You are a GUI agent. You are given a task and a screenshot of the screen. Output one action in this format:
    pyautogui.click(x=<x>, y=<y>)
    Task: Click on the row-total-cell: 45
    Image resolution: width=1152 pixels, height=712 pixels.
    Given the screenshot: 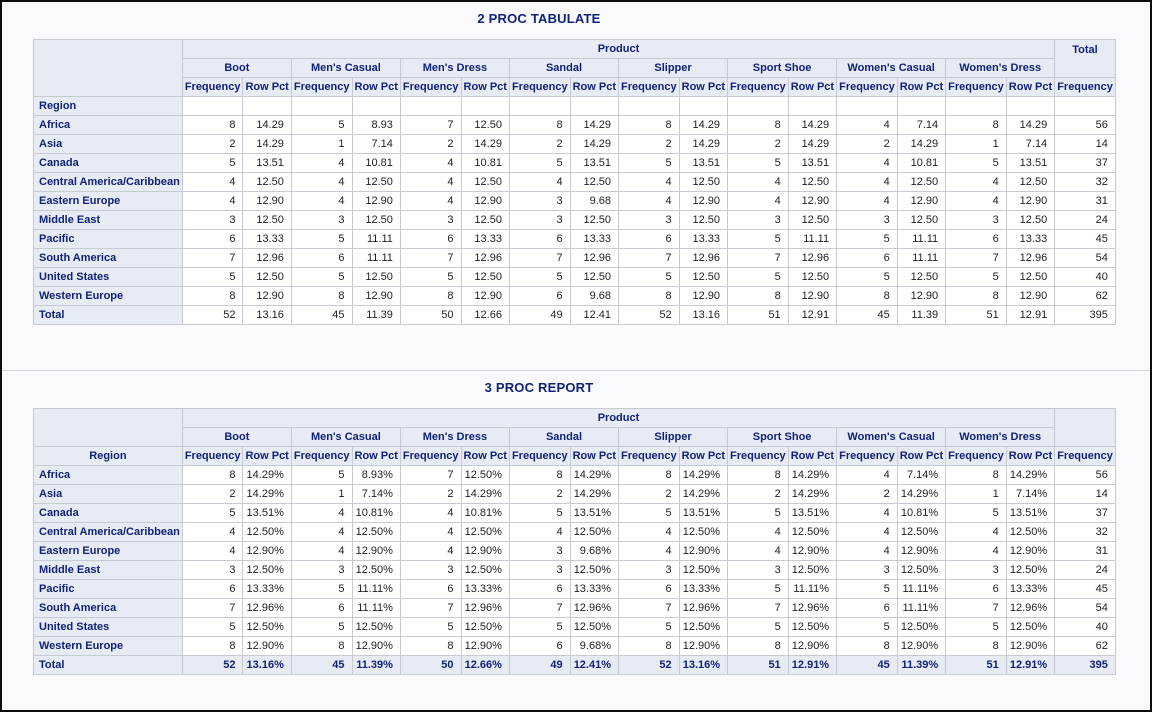 What is the action you would take?
    pyautogui.click(x=1085, y=239)
    